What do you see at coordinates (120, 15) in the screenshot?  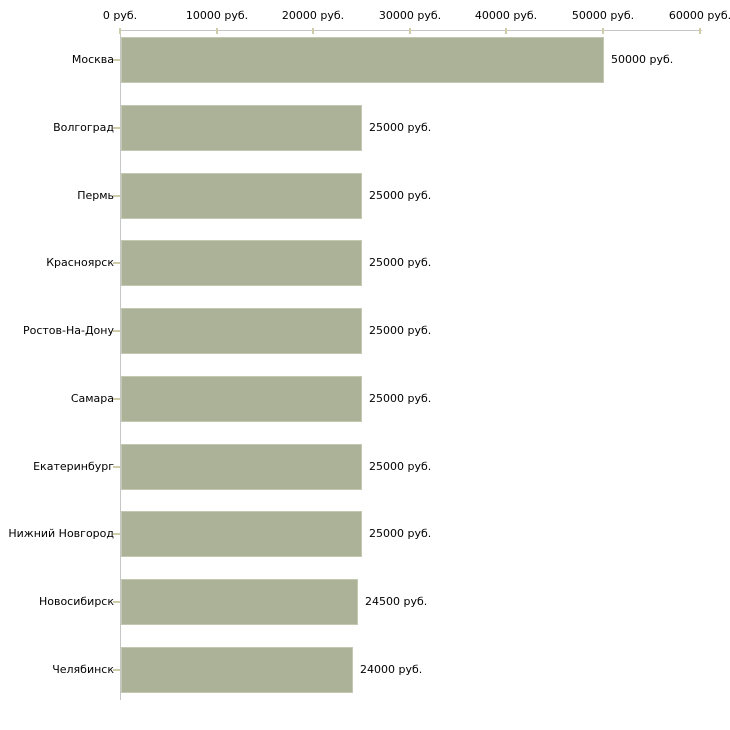 I see `x-tick-label: 0 руб.` at bounding box center [120, 15].